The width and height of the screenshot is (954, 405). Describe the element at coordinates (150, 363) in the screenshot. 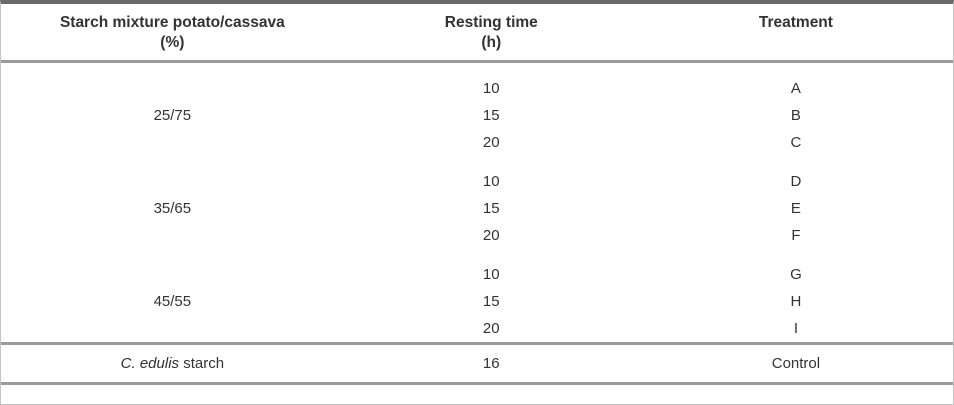

I see `species-name: C. edulis` at that location.